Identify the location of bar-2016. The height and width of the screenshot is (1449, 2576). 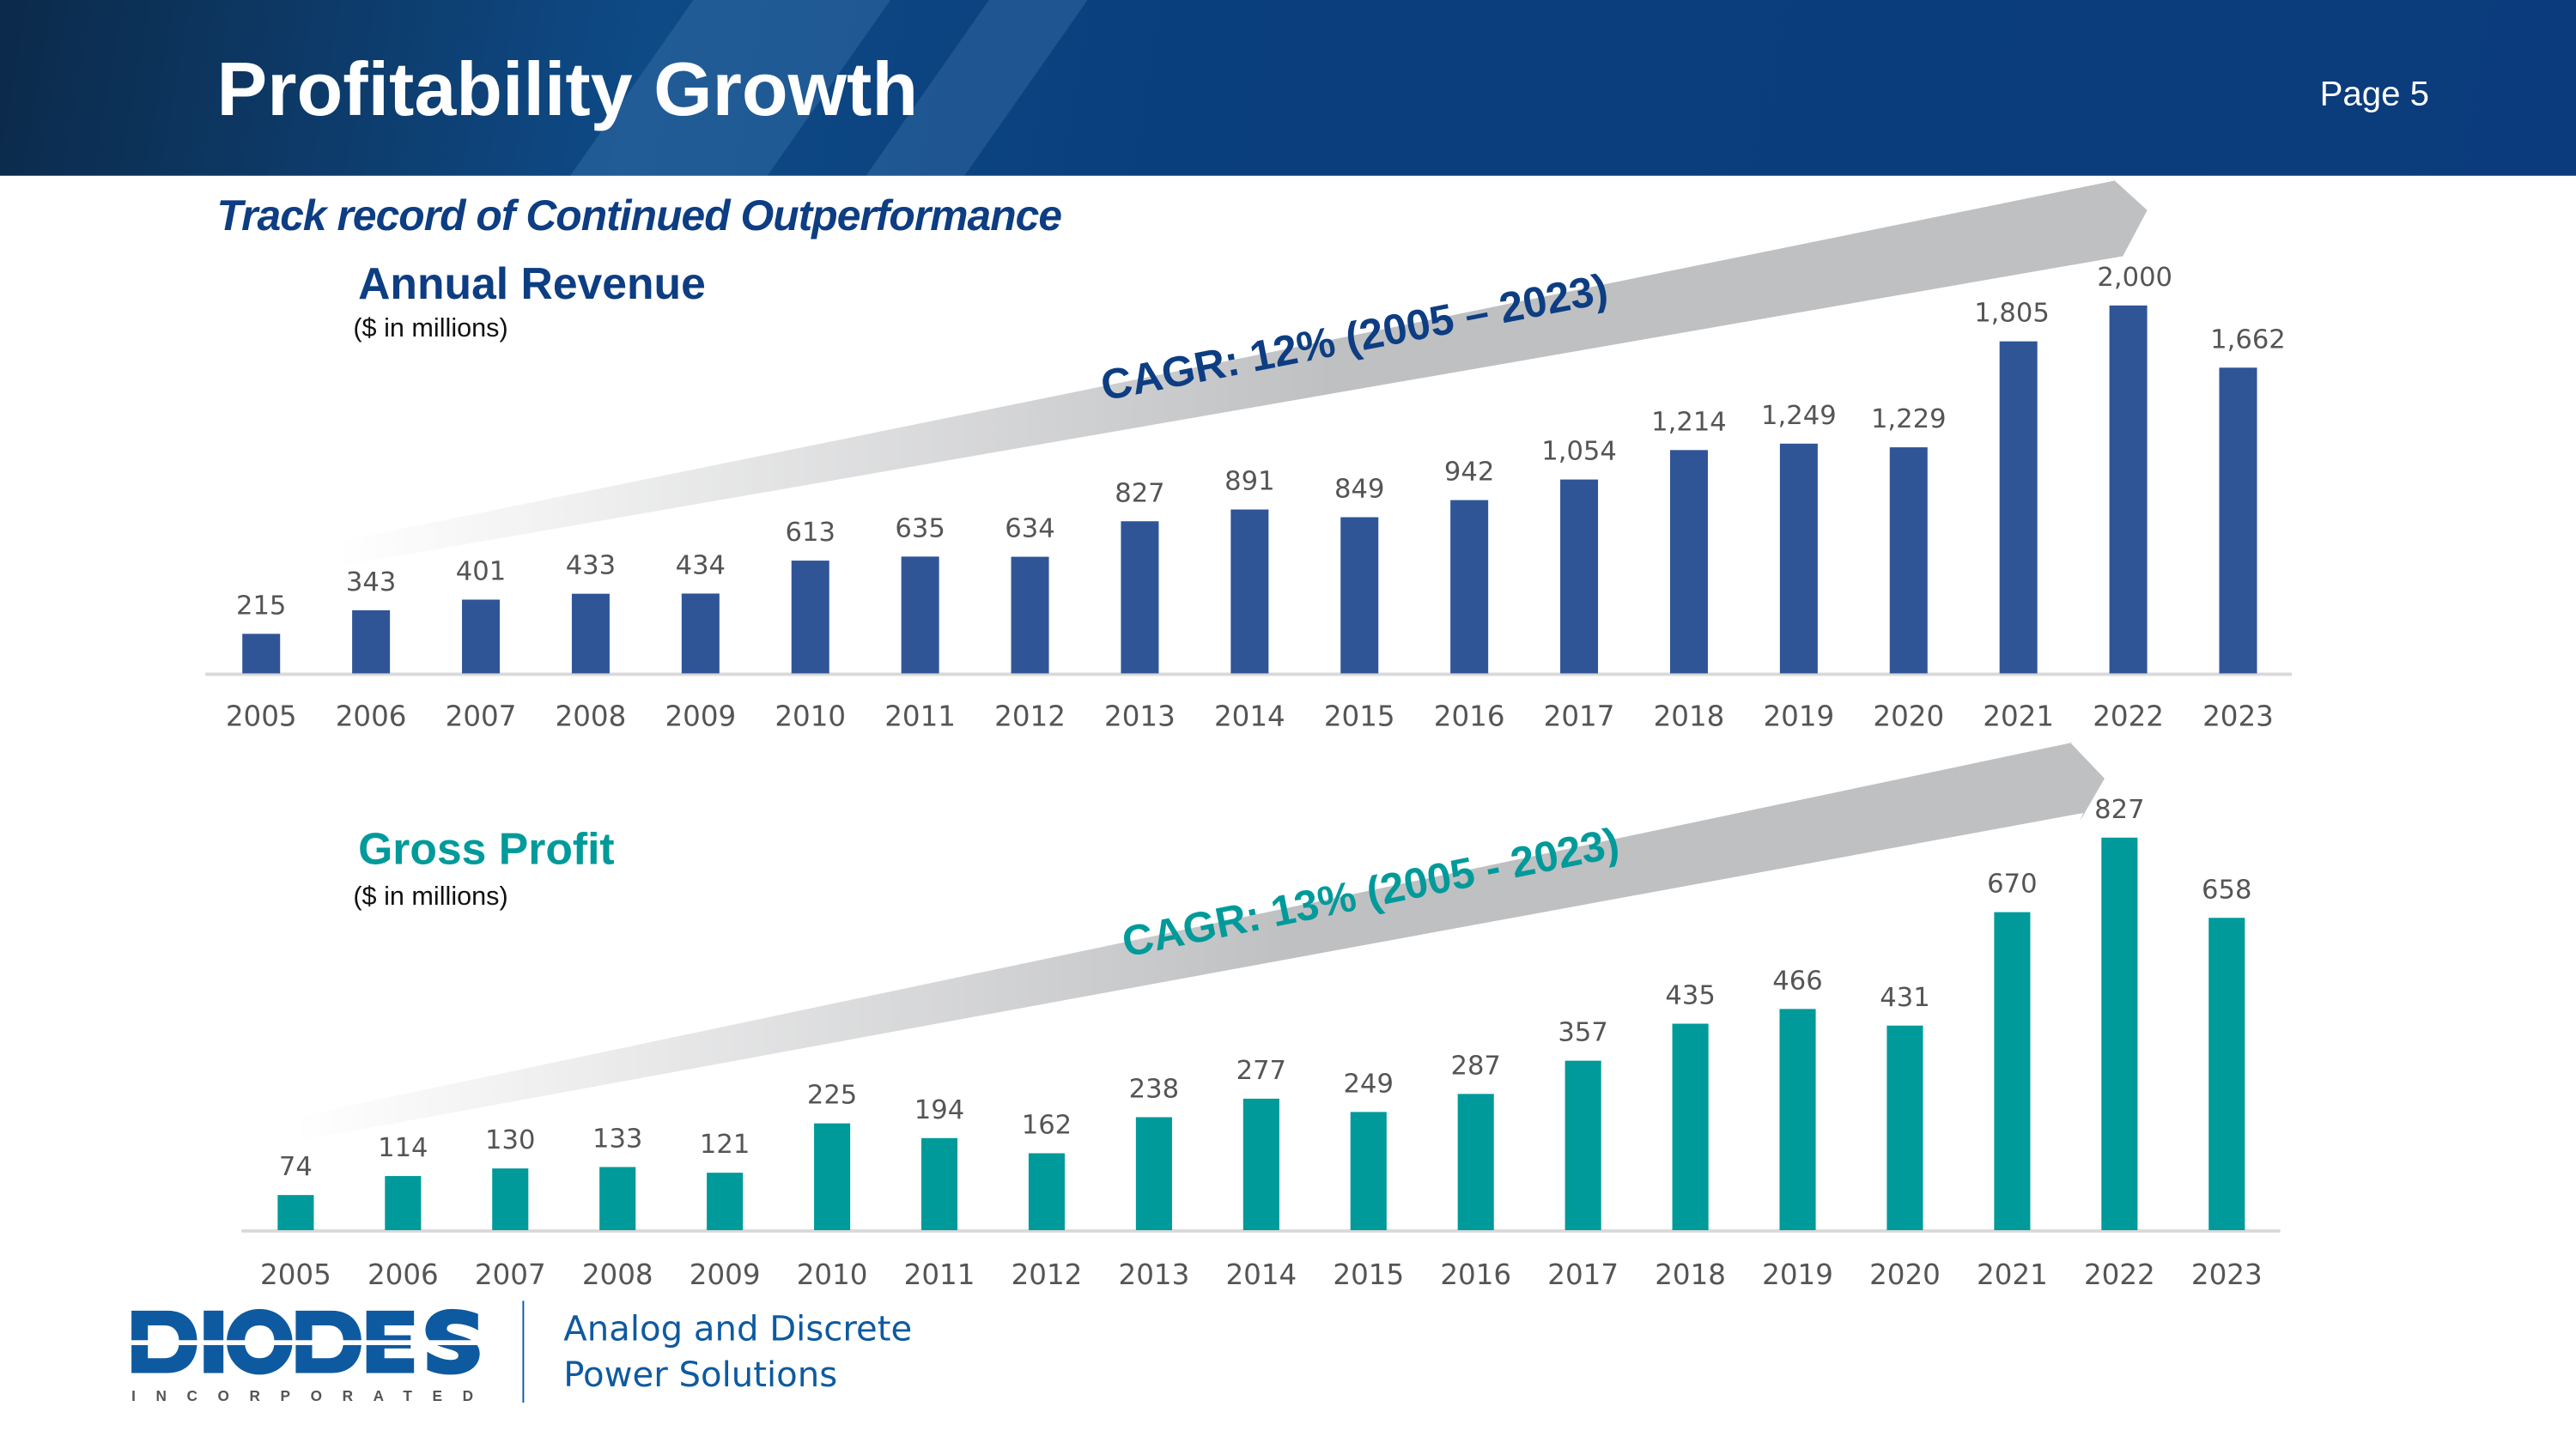
(1470, 587).